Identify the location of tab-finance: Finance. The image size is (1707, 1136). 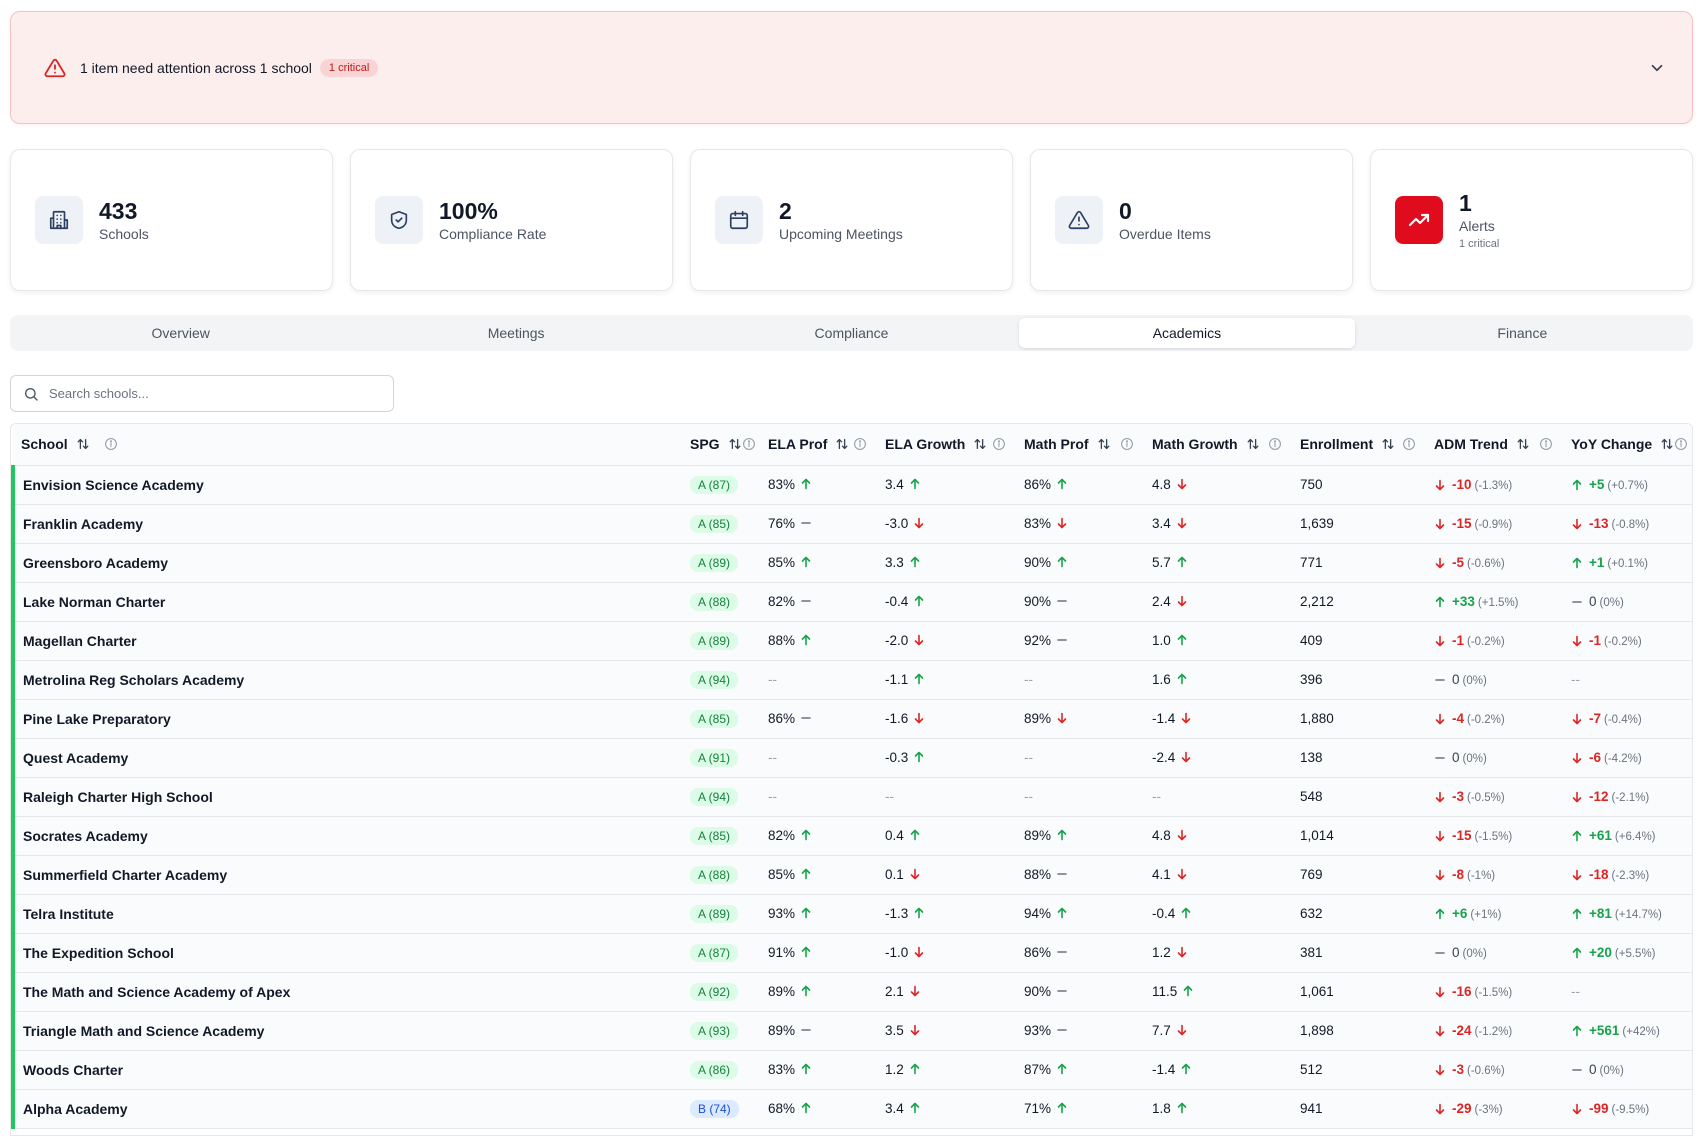
(1522, 333).